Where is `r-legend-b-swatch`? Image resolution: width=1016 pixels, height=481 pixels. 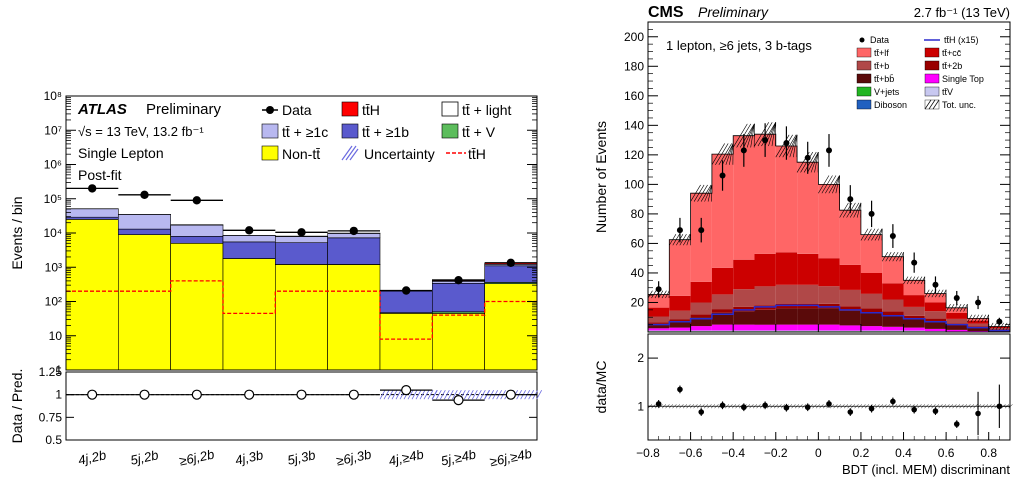 r-legend-b-swatch is located at coordinates (864, 65).